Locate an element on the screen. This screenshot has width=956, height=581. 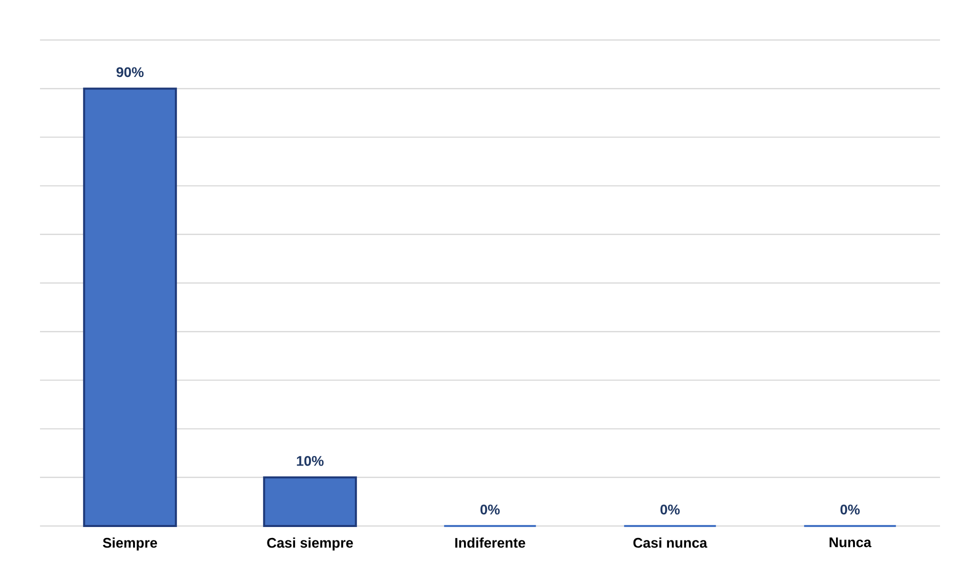
x-tick-label: Siempre is located at coordinates (130, 544).